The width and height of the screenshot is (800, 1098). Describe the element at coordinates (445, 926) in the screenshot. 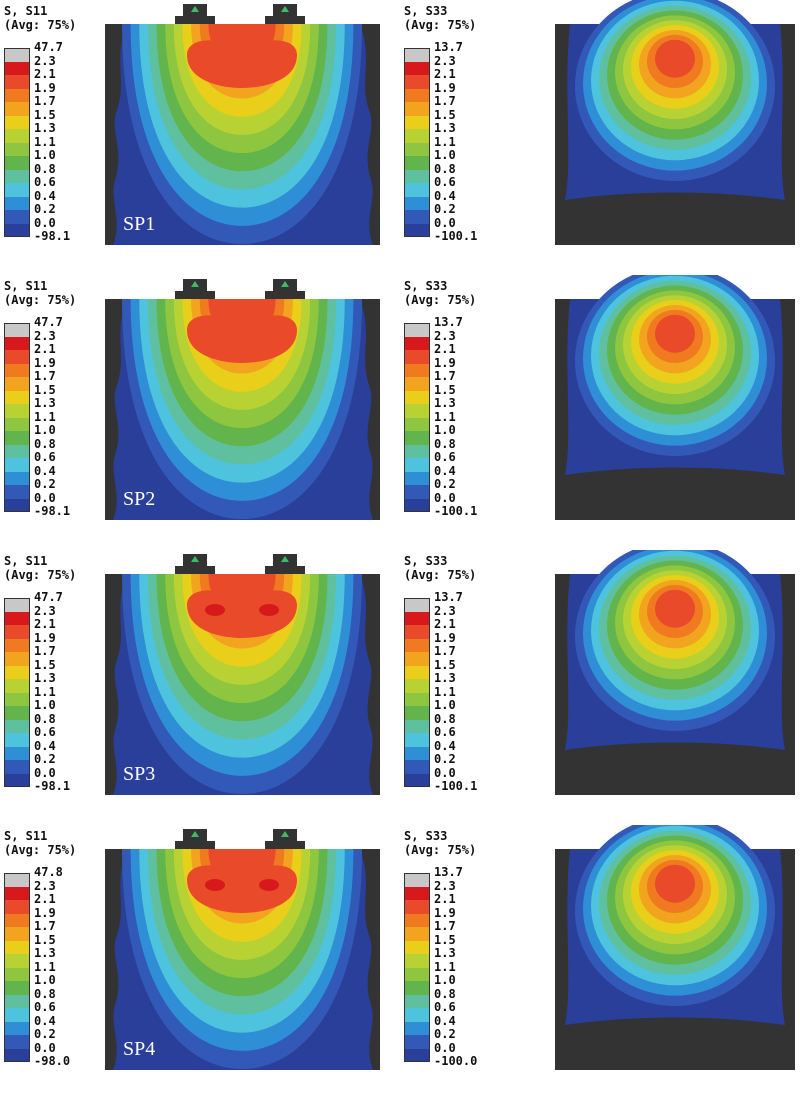

I see `legend-value: 1.7` at that location.